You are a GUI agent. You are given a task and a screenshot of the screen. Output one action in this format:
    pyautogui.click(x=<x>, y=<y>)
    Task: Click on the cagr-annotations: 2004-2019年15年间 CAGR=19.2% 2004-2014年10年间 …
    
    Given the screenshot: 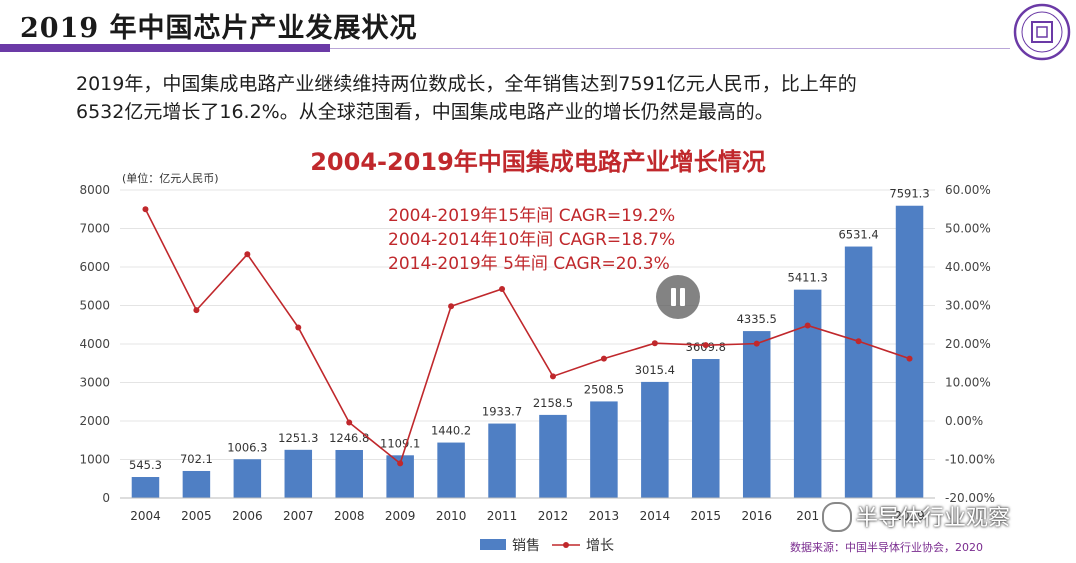 What is the action you would take?
    pyautogui.click(x=531, y=240)
    